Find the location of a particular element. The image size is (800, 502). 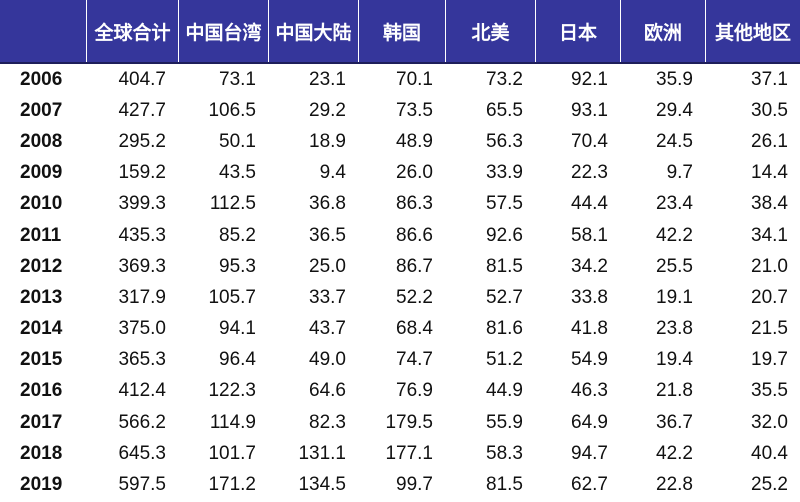

year-cell: 2014 is located at coordinates (41, 329).